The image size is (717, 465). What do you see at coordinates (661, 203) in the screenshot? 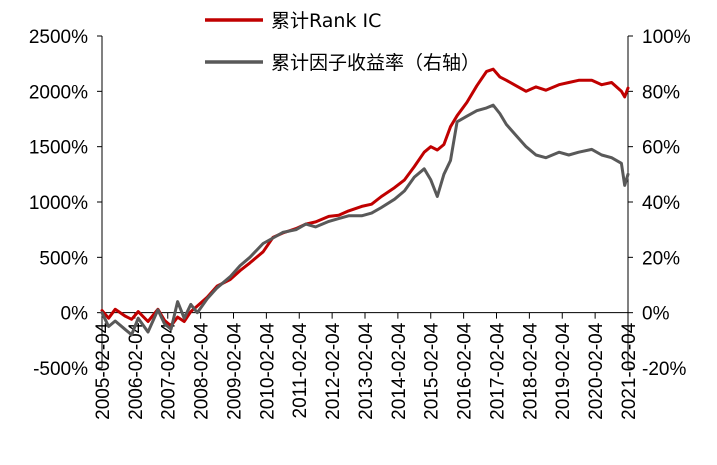
I see `right-tick-label: 40%` at bounding box center [661, 203].